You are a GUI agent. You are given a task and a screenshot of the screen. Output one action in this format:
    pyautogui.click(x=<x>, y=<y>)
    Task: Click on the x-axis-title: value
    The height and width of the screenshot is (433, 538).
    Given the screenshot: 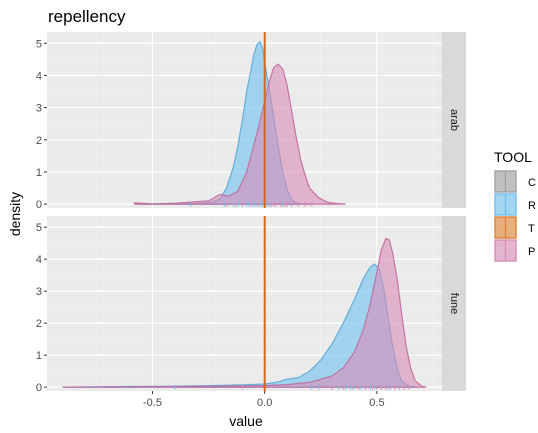 What is the action you would take?
    pyautogui.click(x=246, y=421)
    